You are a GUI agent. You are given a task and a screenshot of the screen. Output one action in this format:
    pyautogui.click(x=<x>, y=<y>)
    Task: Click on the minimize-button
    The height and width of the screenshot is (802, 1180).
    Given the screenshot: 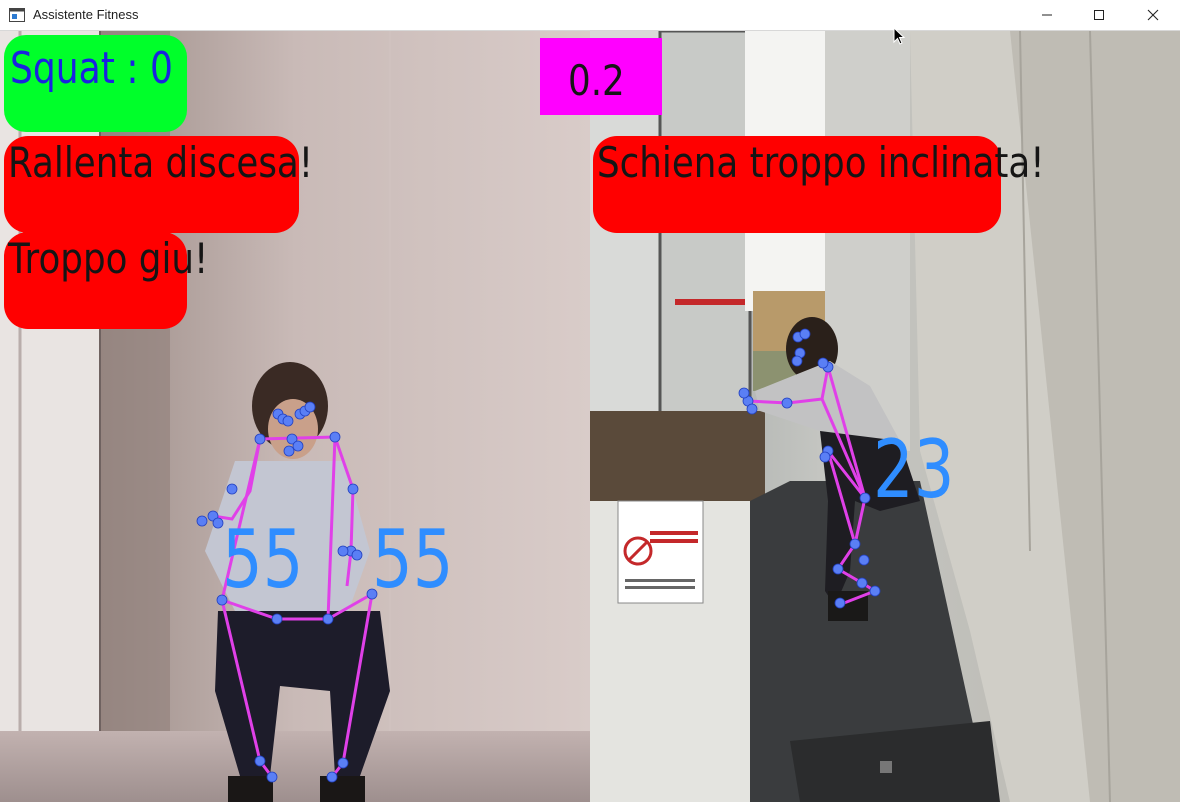 What is the action you would take?
    pyautogui.click(x=1047, y=15)
    